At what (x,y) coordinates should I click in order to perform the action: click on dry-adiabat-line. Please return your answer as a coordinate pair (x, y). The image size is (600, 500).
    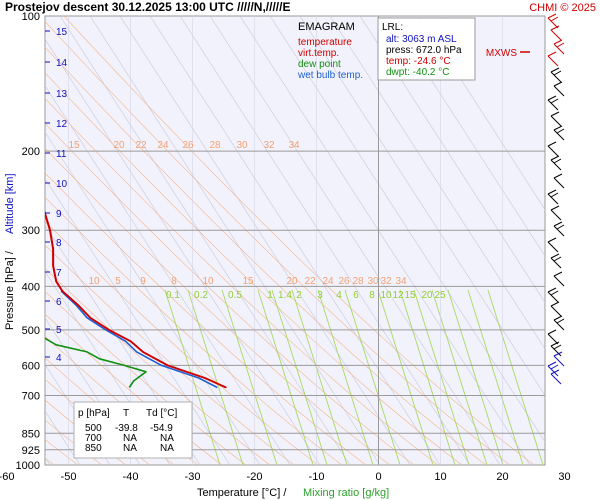
    Looking at the image, I should click on (158, 366).